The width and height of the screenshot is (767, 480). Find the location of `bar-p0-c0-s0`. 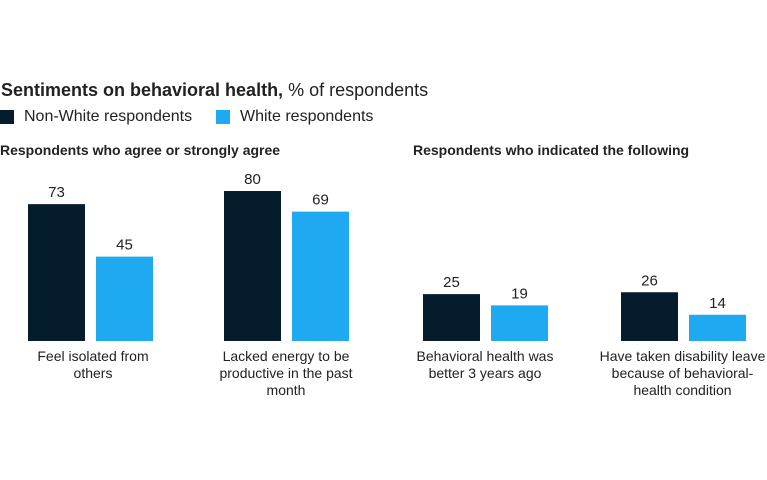

bar-p0-c0-s0 is located at coordinates (56, 272).